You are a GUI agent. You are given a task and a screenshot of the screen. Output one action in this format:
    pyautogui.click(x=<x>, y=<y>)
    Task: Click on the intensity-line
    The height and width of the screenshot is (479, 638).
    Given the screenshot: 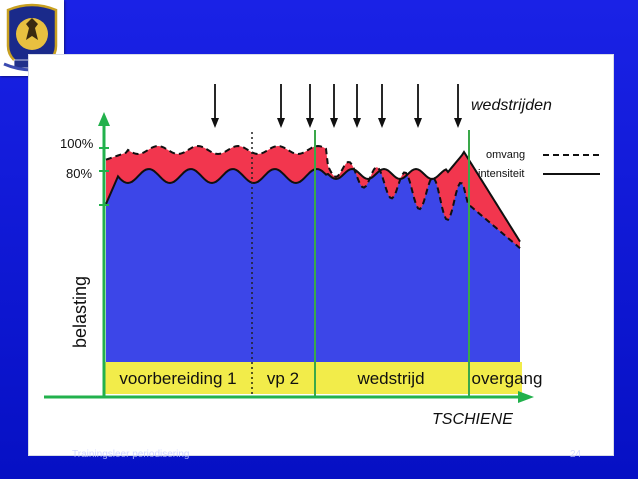 What is the action you would take?
    pyautogui.click(x=313, y=196)
    